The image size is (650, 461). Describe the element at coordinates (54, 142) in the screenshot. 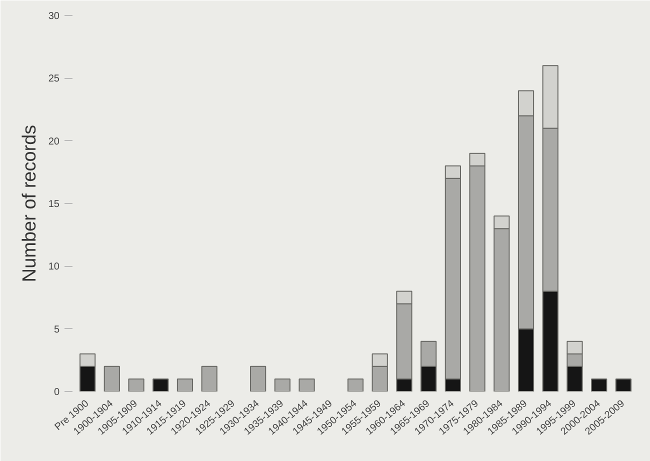

I see `y-tick-label: 20` at that location.